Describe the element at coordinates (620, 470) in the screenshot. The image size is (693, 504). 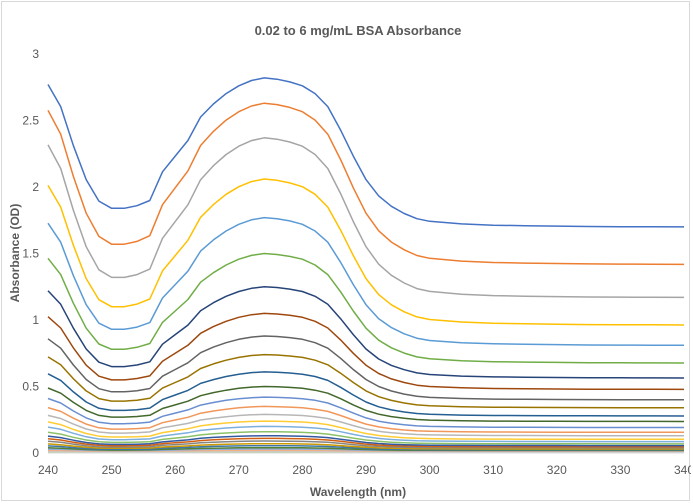
I see `x-tick-label: 330` at that location.